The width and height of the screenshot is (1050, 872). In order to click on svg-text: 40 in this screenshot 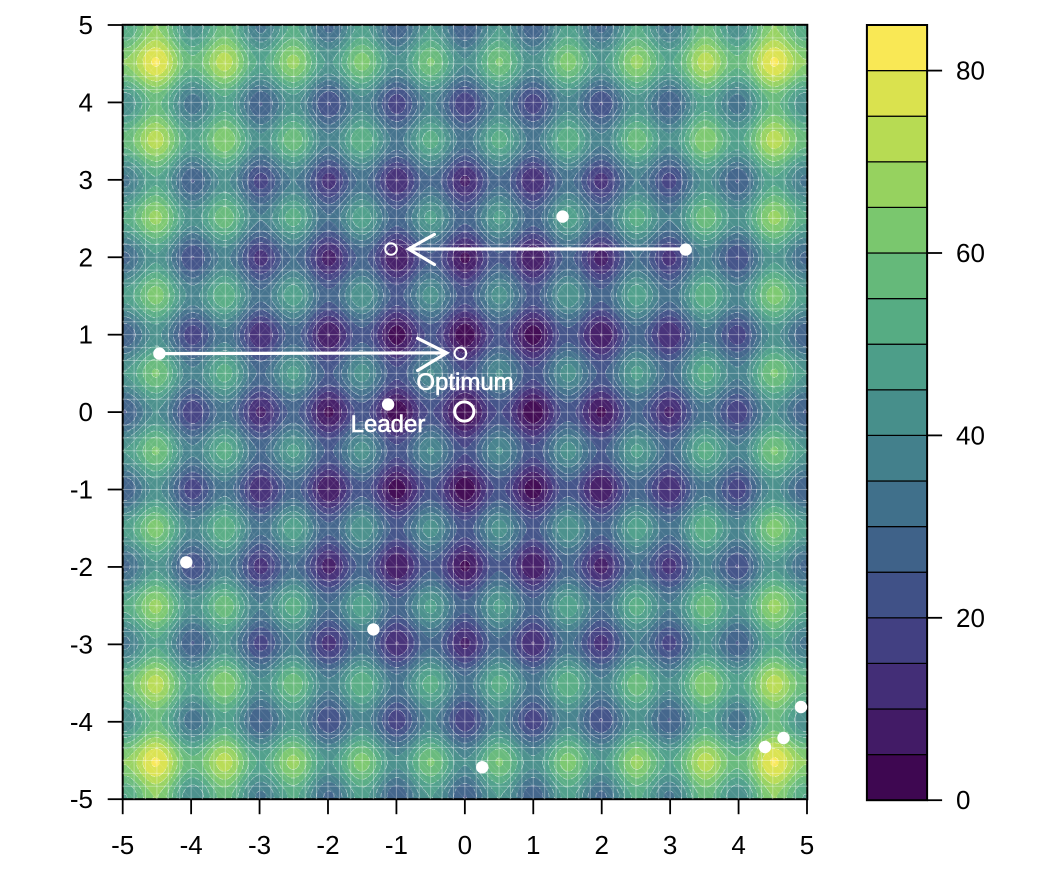, I will do `click(970, 435)`.